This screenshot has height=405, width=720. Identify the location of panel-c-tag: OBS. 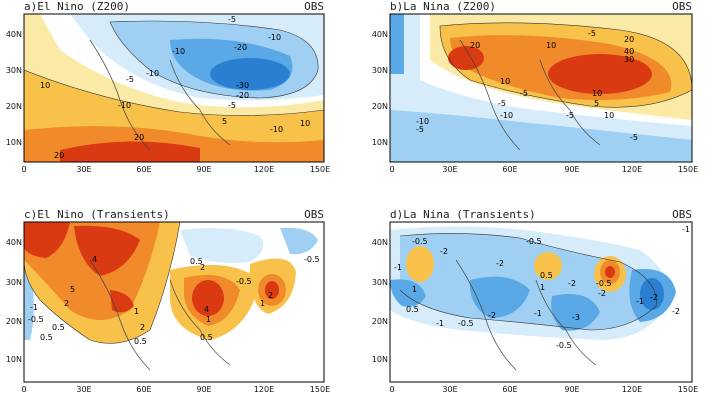
(314, 214).